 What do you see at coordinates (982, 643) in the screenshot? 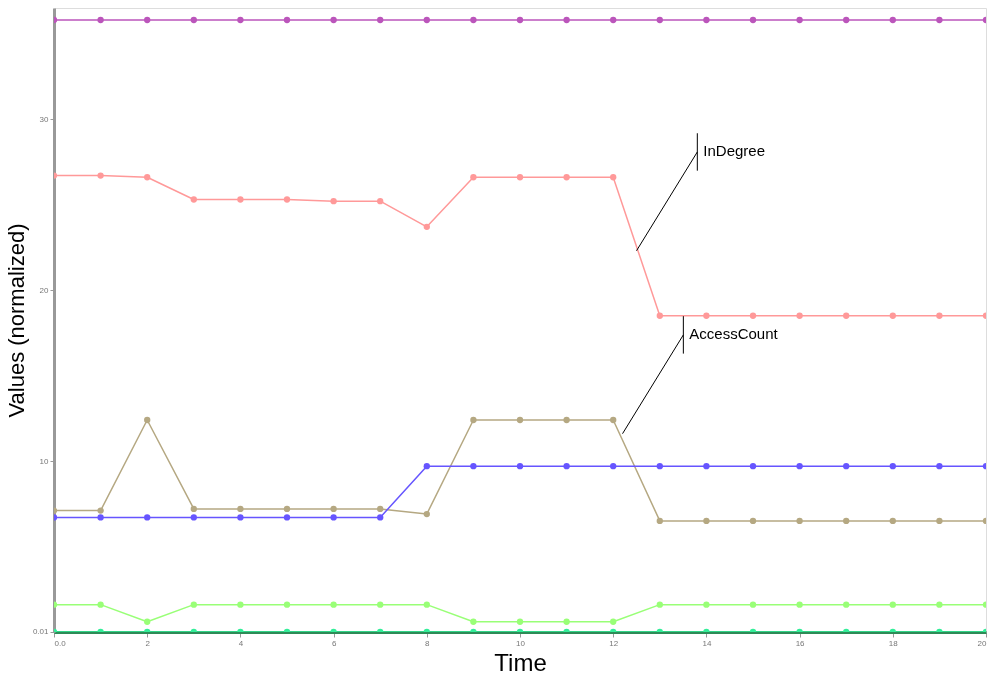
I see `x-tick-label: 20` at bounding box center [982, 643].